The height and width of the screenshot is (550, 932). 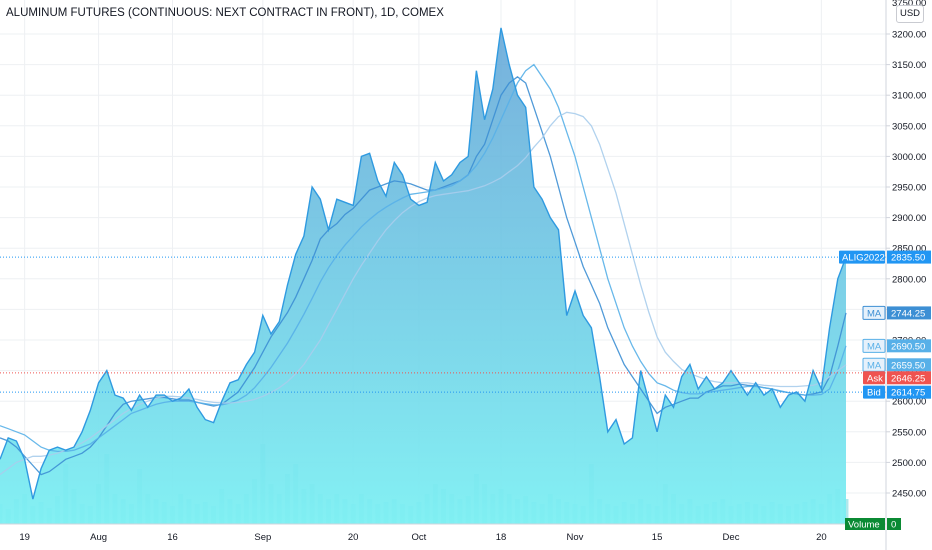 What do you see at coordinates (909, 463) in the screenshot?
I see `y-tick-label: 2500.00` at bounding box center [909, 463].